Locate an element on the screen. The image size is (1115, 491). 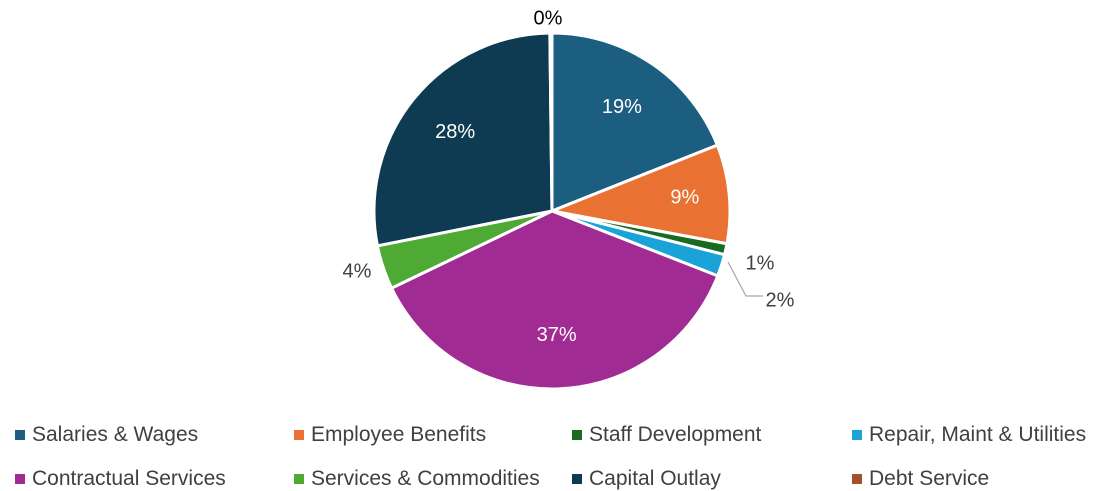
pie-slice-contractual-services is located at coordinates (555, 300).